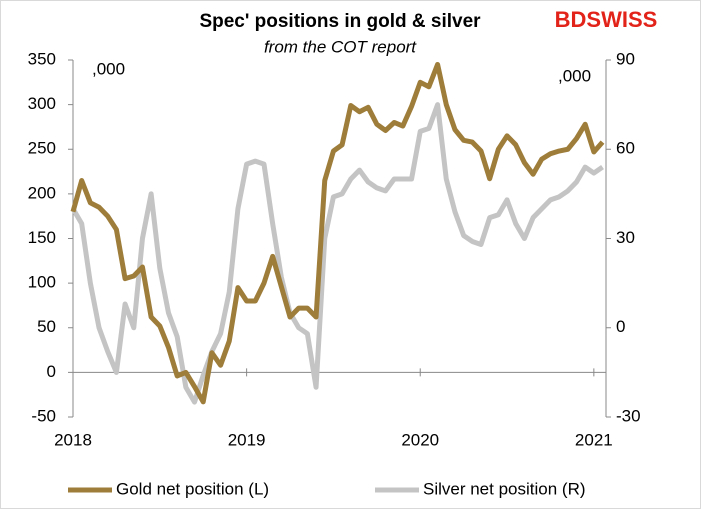 The image size is (701, 509). Describe the element at coordinates (574, 75) in the screenshot. I see `y2-unit-label: ,000` at that location.